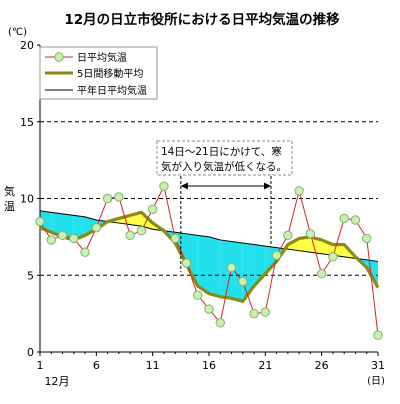 This screenshot has height=404, width=400. Describe the element at coordinates (267, 186) in the screenshot. I see `annotation-arrowhead-right` at that location.